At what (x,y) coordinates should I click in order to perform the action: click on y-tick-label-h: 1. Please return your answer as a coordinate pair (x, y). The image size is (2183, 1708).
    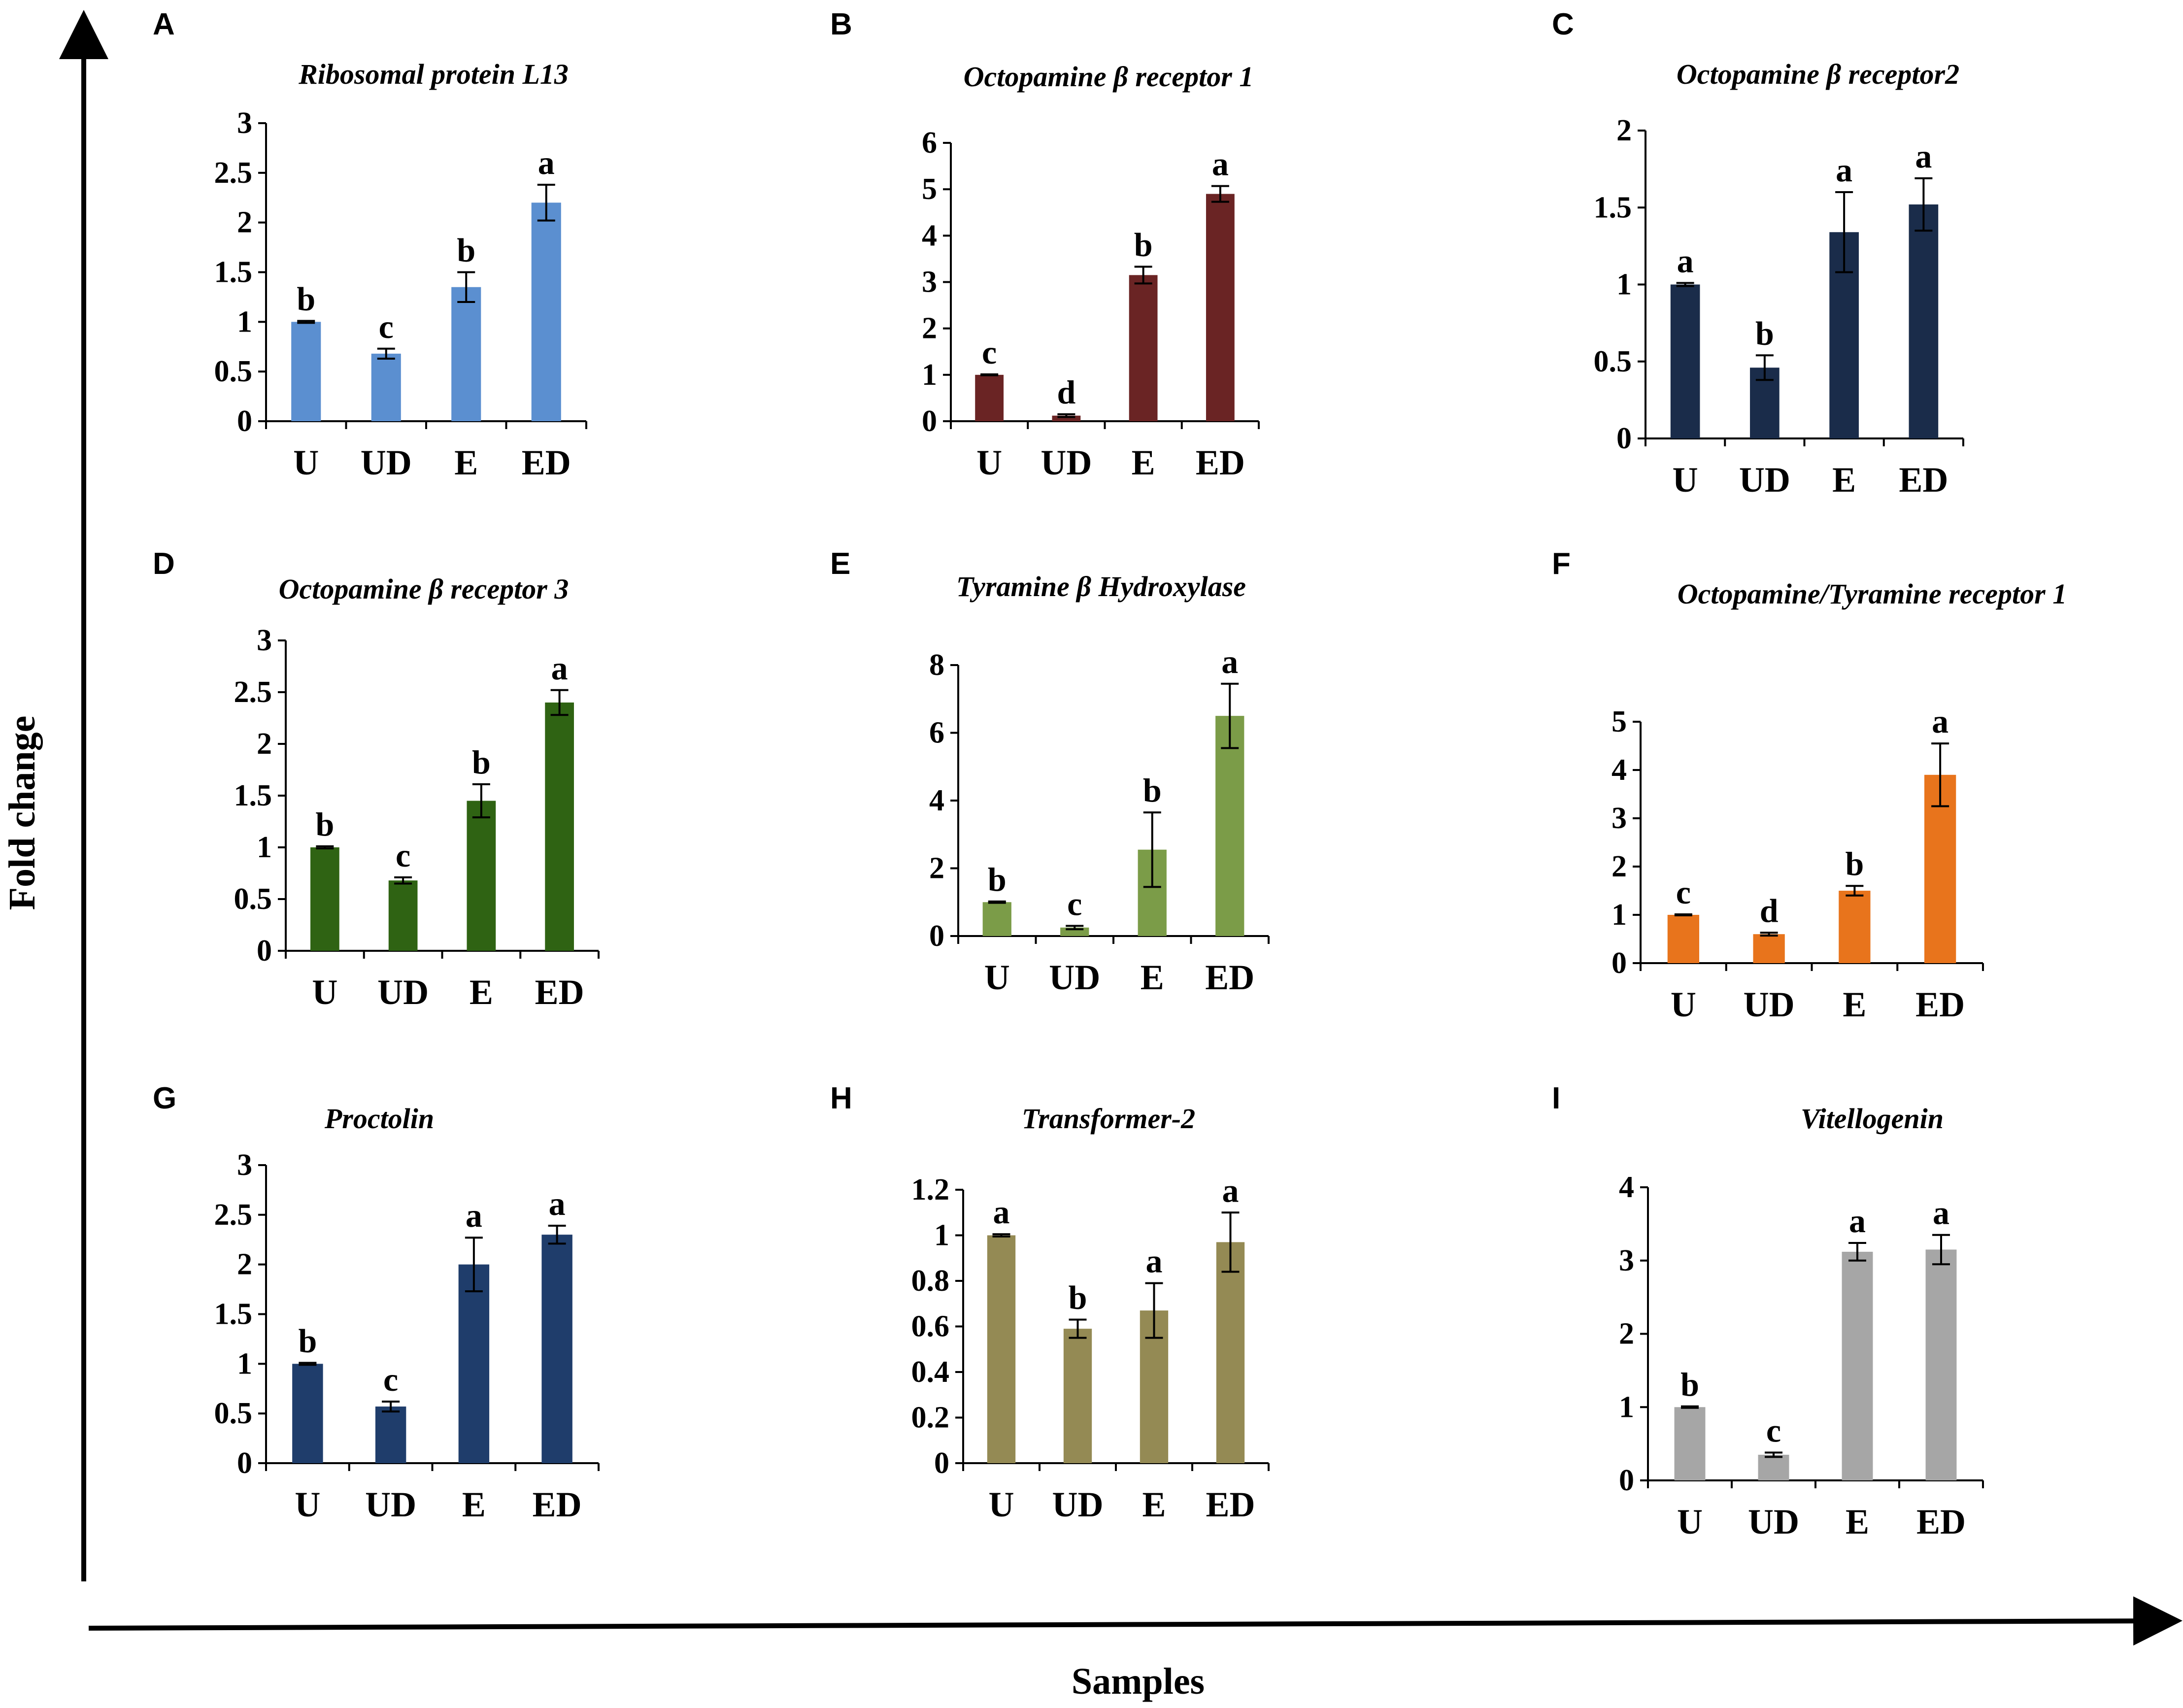
    Looking at the image, I should click on (941, 1235).